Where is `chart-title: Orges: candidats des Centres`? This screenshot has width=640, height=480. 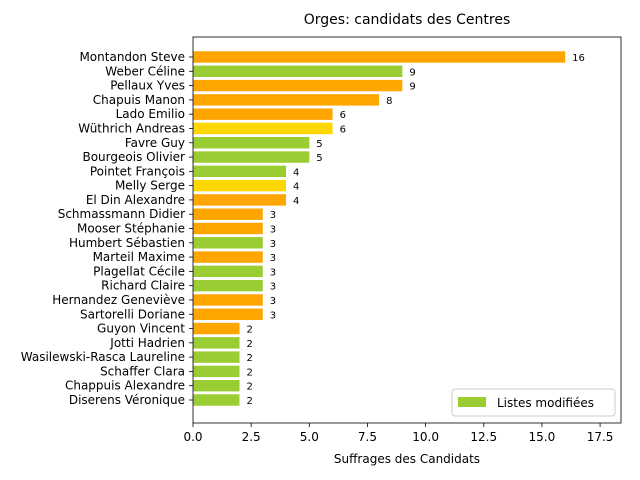
chart-title: Orges: candidats des Centres is located at coordinates (407, 20).